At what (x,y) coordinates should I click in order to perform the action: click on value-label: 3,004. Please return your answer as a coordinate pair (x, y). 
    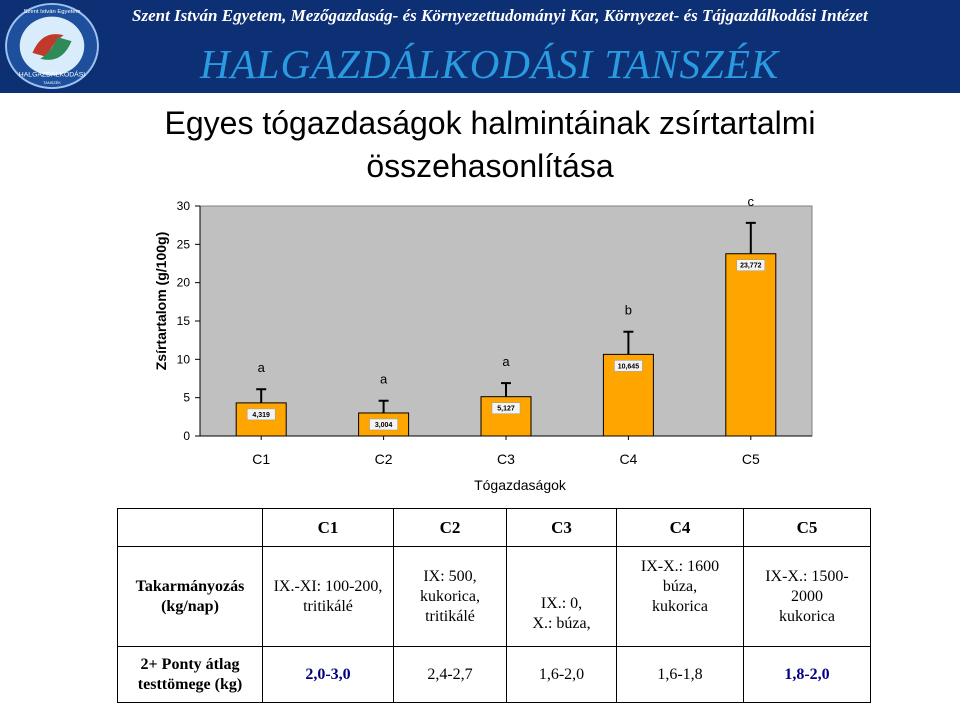
    Looking at the image, I should click on (384, 425).